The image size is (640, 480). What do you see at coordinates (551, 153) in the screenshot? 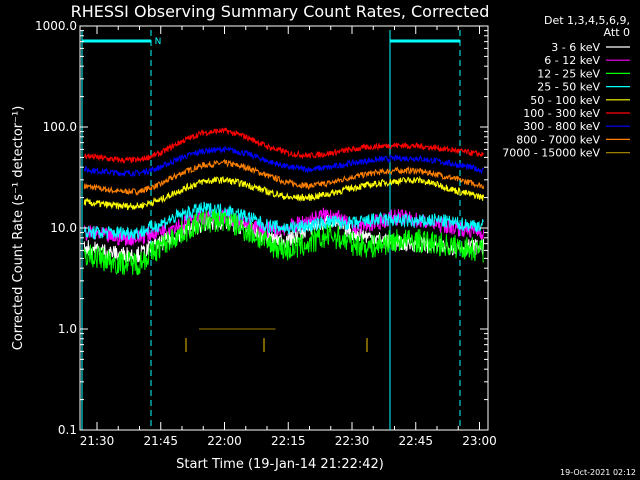
I see `legend-label: 7000 - 15000 keV` at bounding box center [551, 153].